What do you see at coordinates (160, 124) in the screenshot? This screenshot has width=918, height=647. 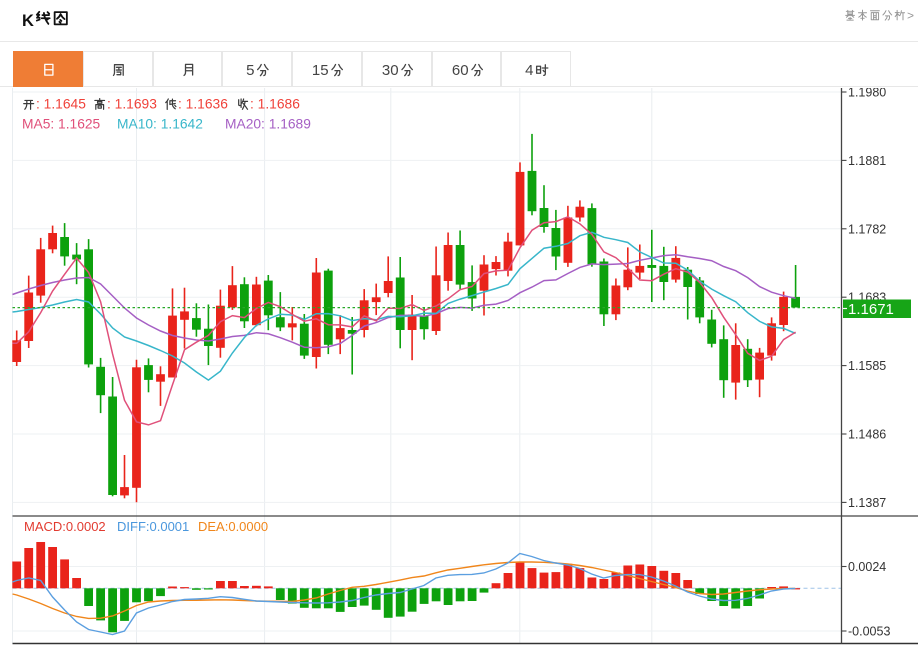 I see `svg-text: MA10: 1.1642` at bounding box center [160, 124].